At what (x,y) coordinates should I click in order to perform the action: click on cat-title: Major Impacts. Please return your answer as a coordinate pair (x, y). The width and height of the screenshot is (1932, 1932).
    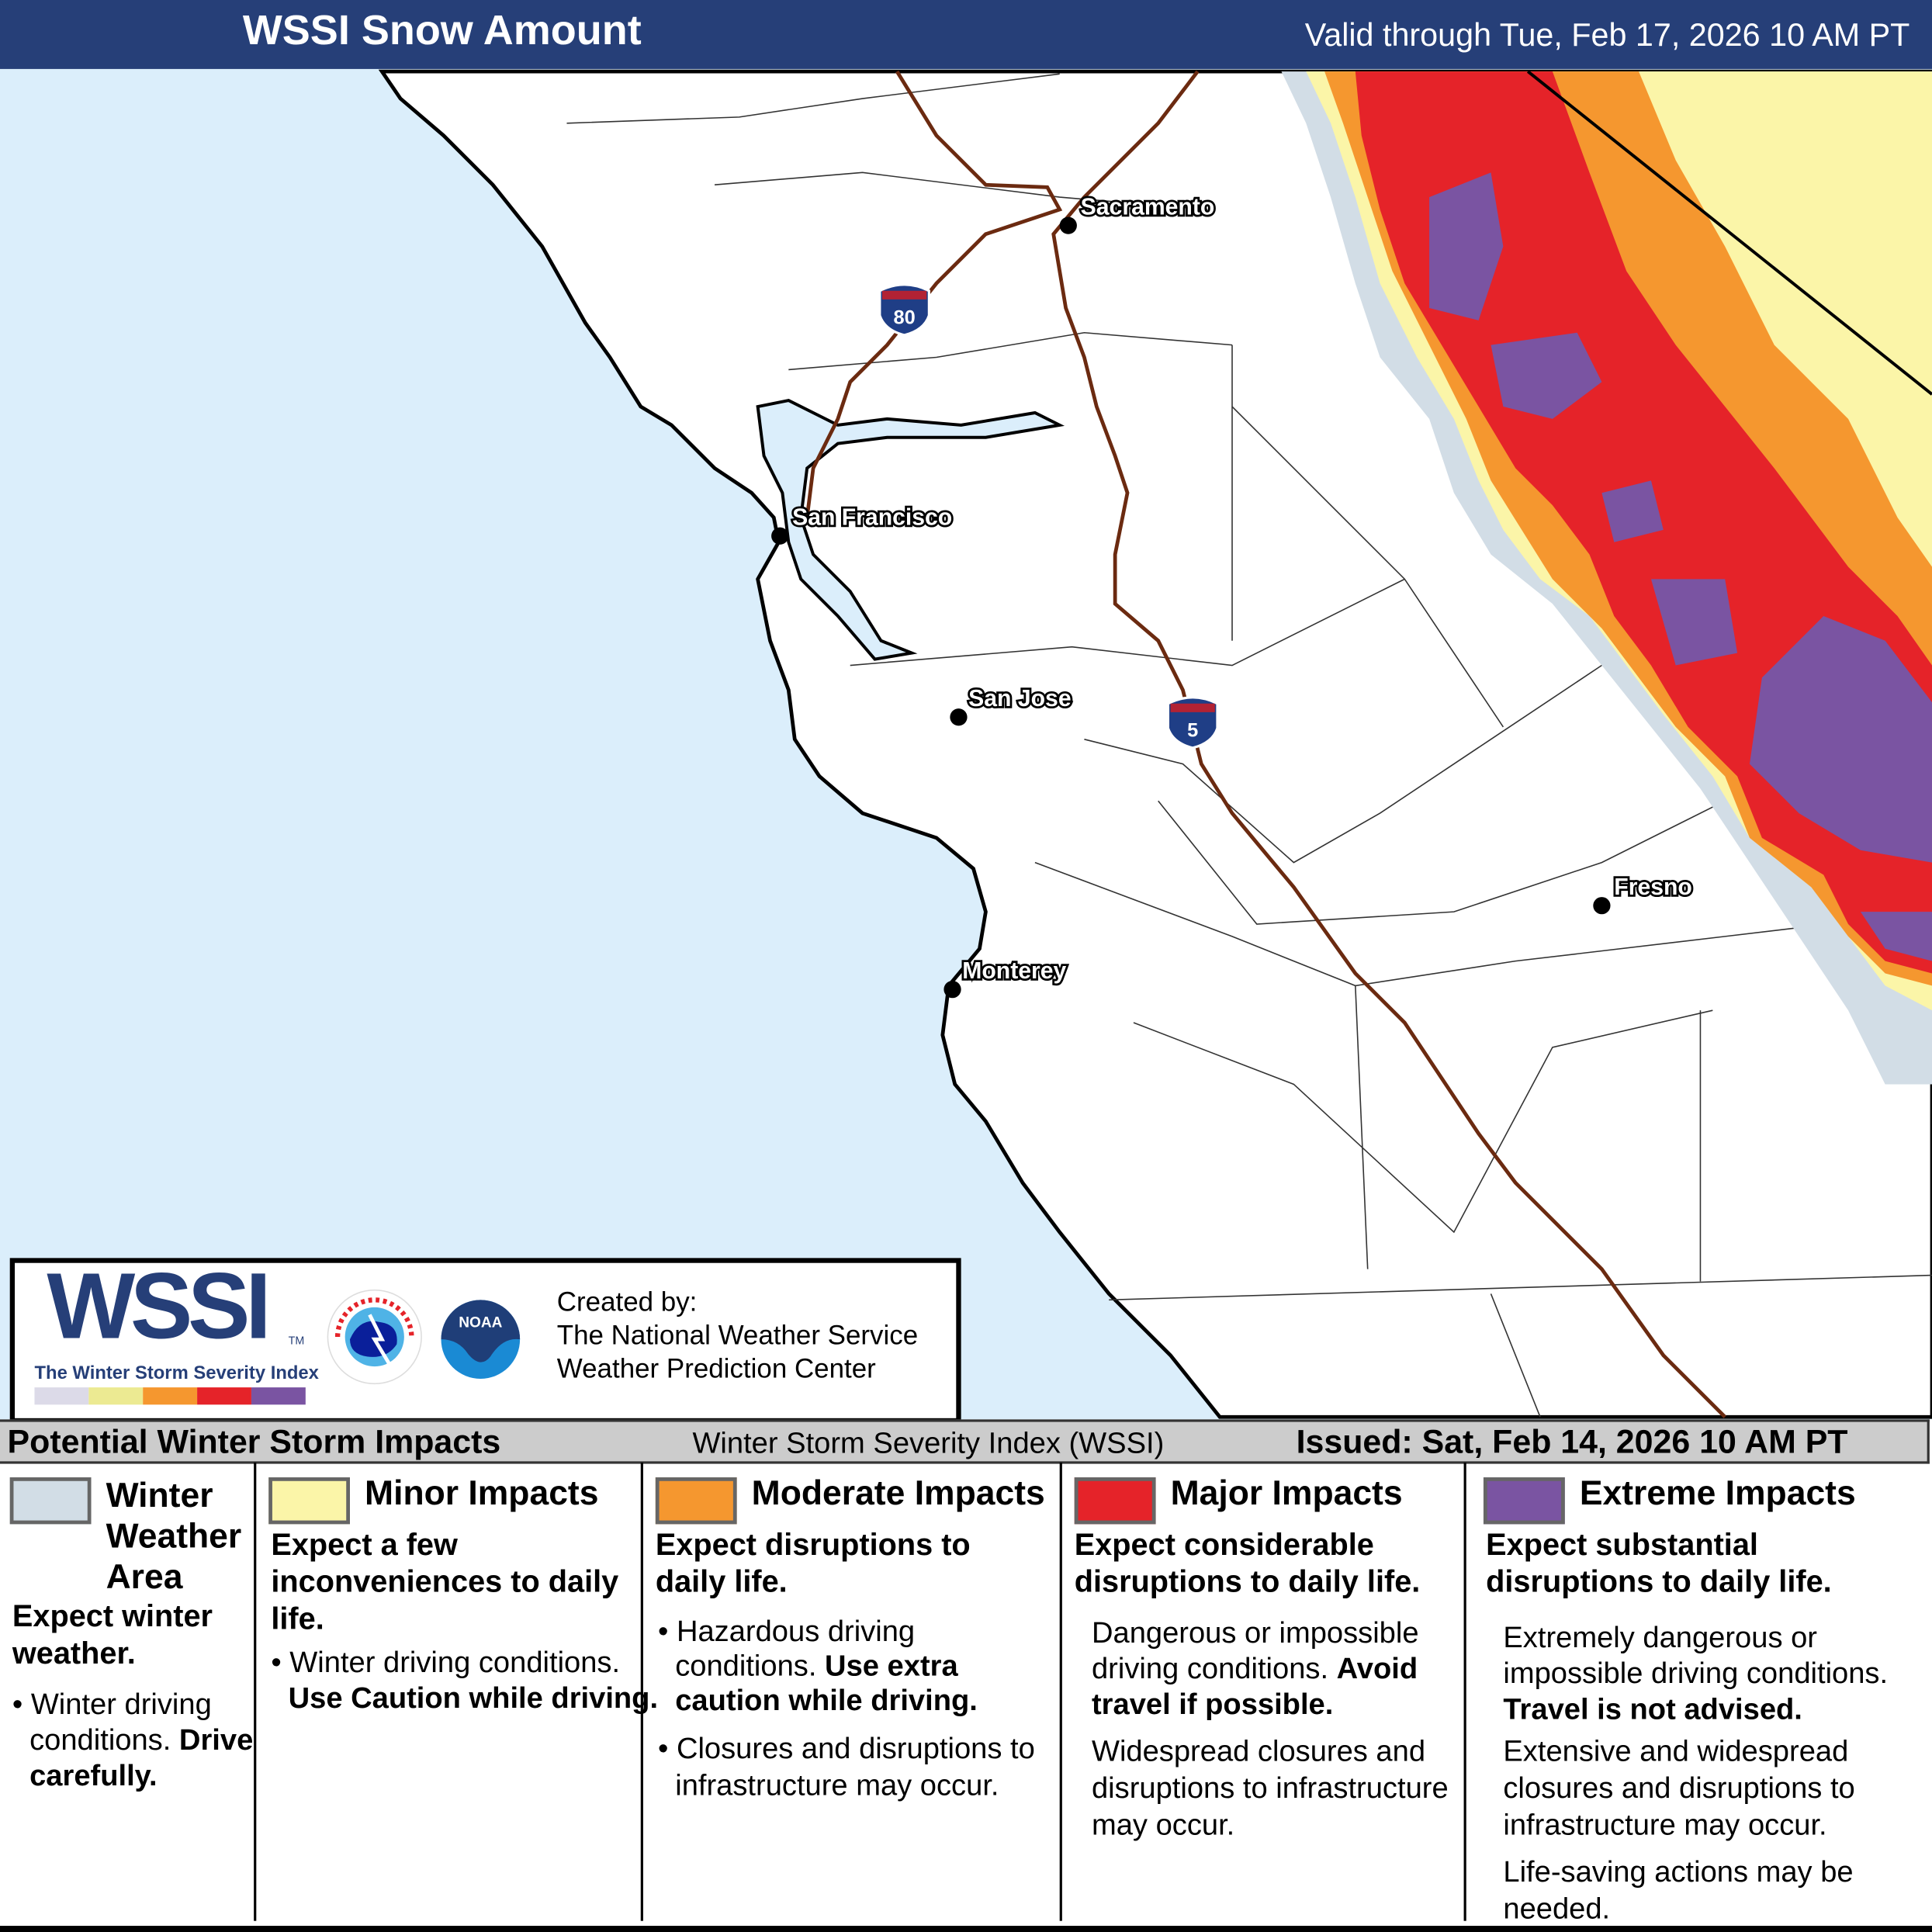
    Looking at the image, I should click on (1286, 1492).